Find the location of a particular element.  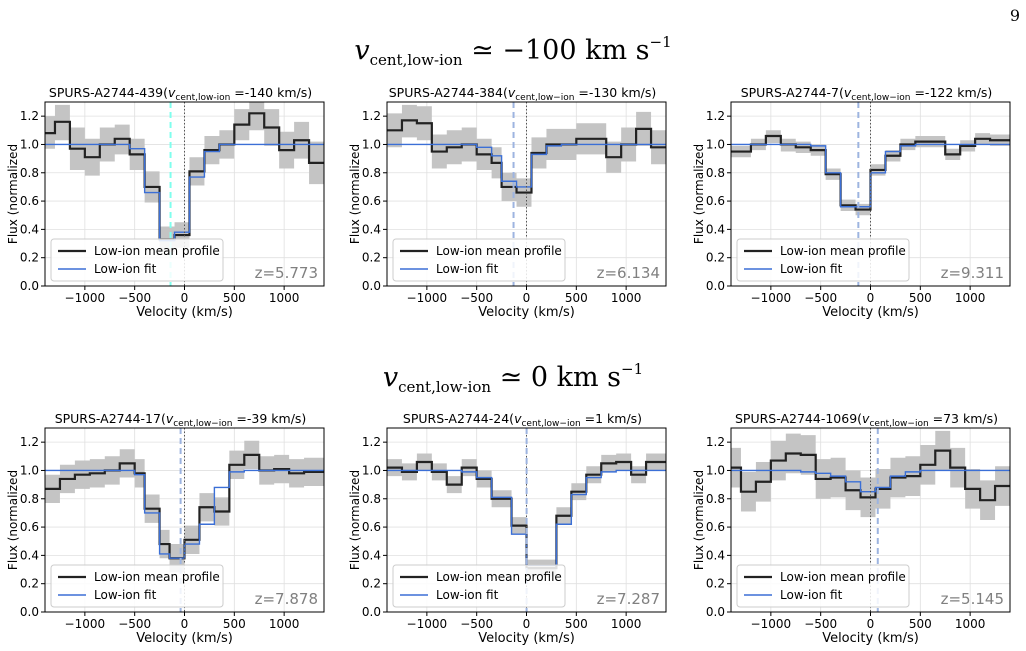

title-object-name: SPURS-A2744-7( is located at coordinates (792, 92).